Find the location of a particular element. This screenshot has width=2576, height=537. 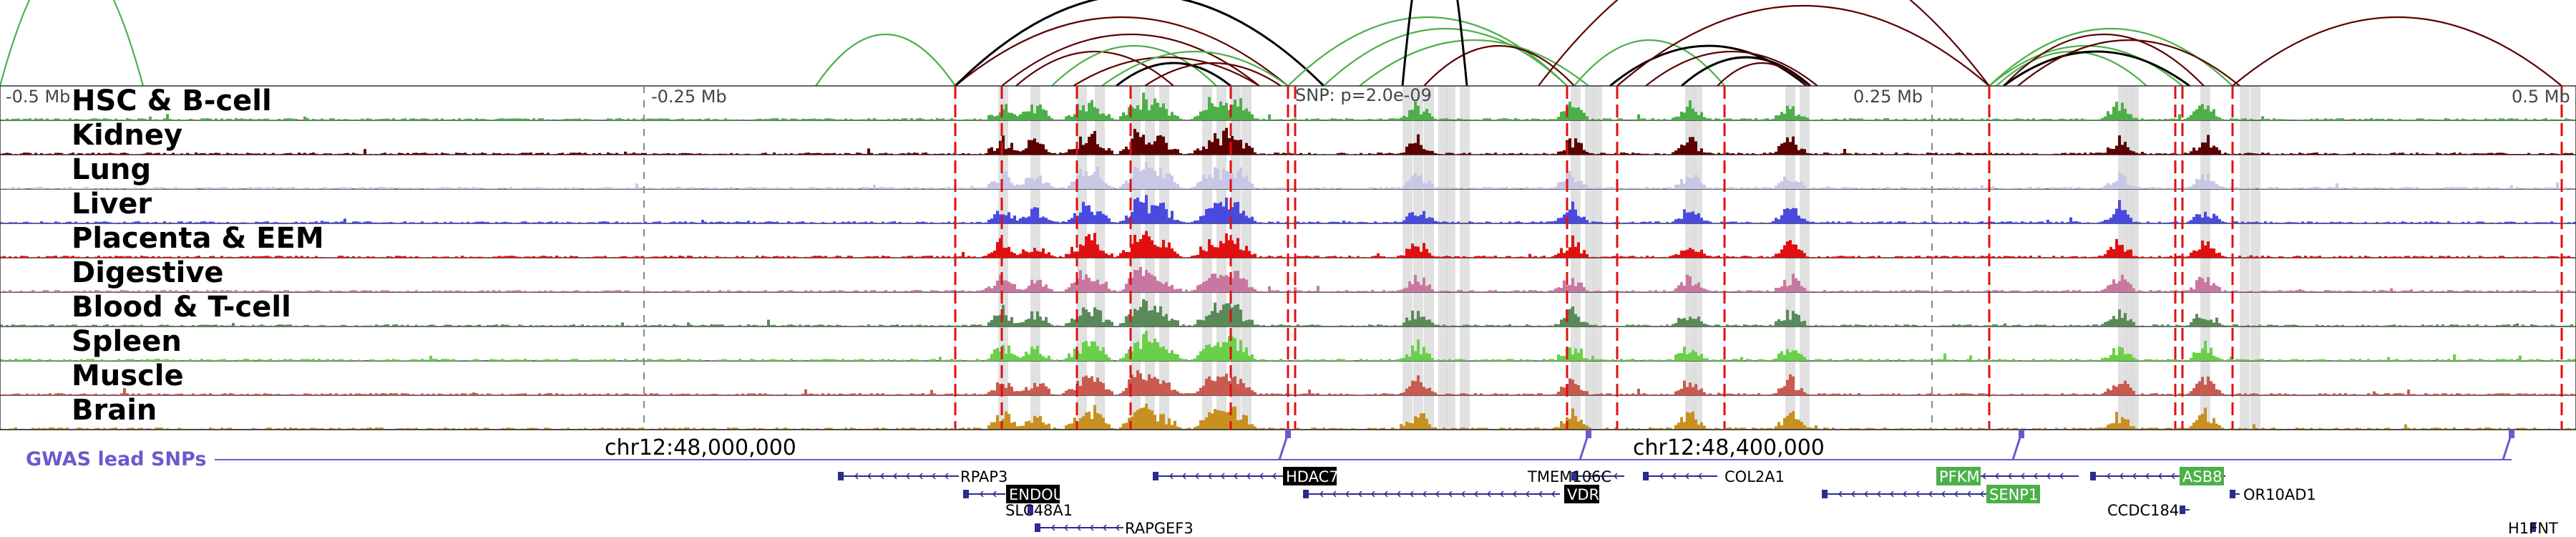

track-label: Liver is located at coordinates (112, 204).